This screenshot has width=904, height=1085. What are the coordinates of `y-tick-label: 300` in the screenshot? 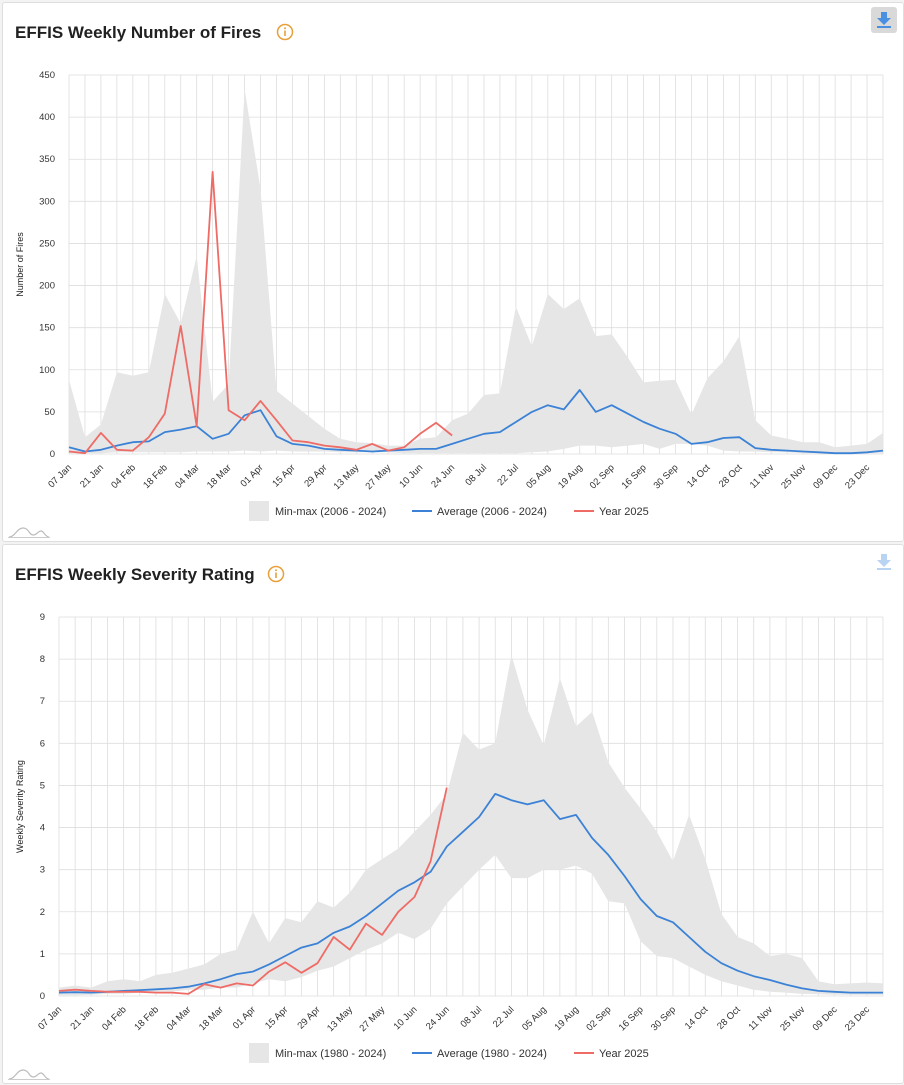 It's located at (47, 201).